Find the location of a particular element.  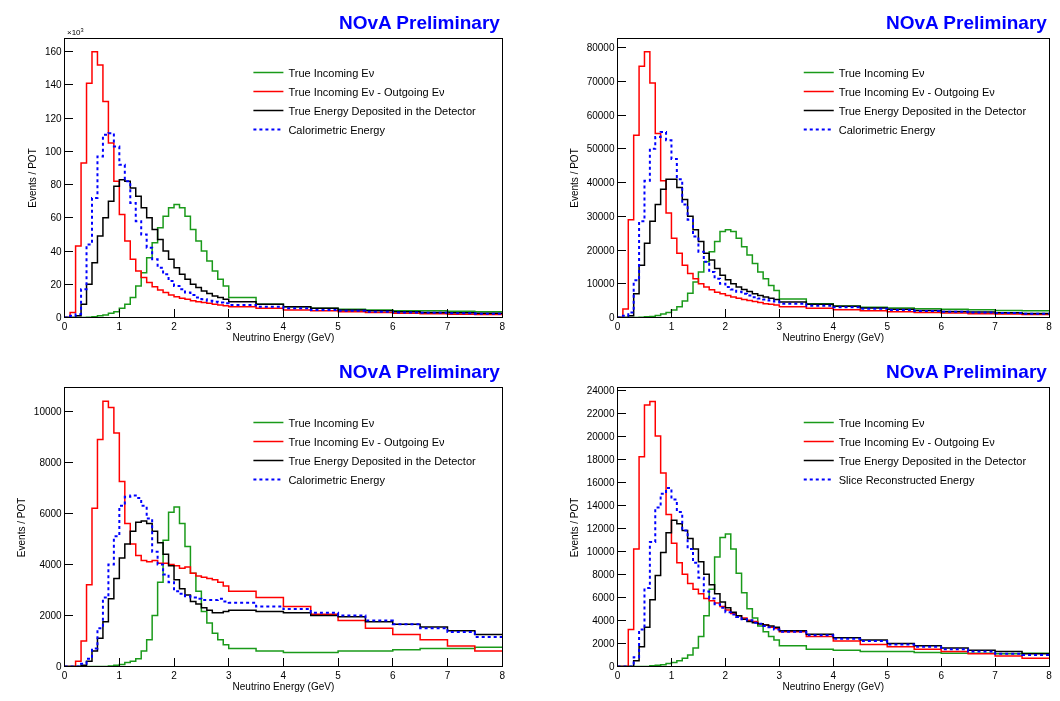

y-tick-label: 40000 is located at coordinates (600, 183).